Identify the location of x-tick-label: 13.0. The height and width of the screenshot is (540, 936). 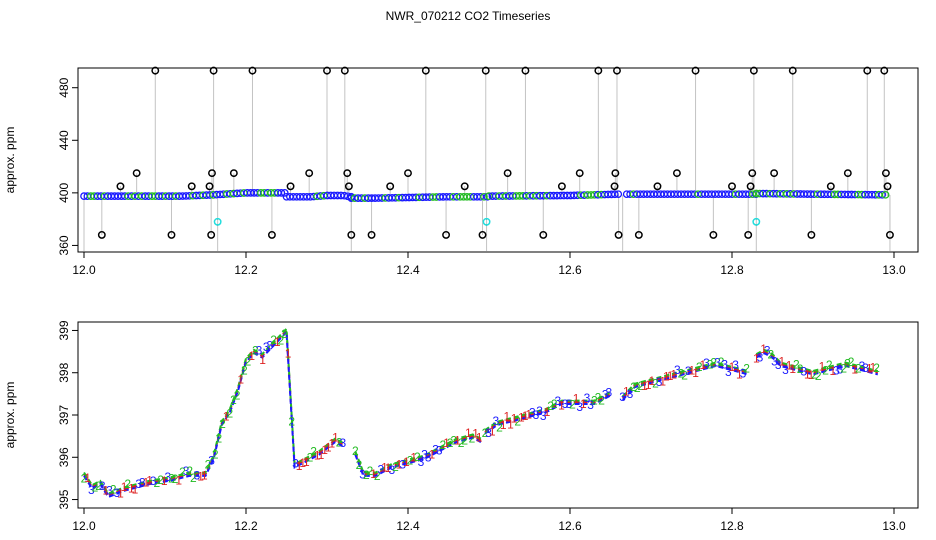
(894, 270).